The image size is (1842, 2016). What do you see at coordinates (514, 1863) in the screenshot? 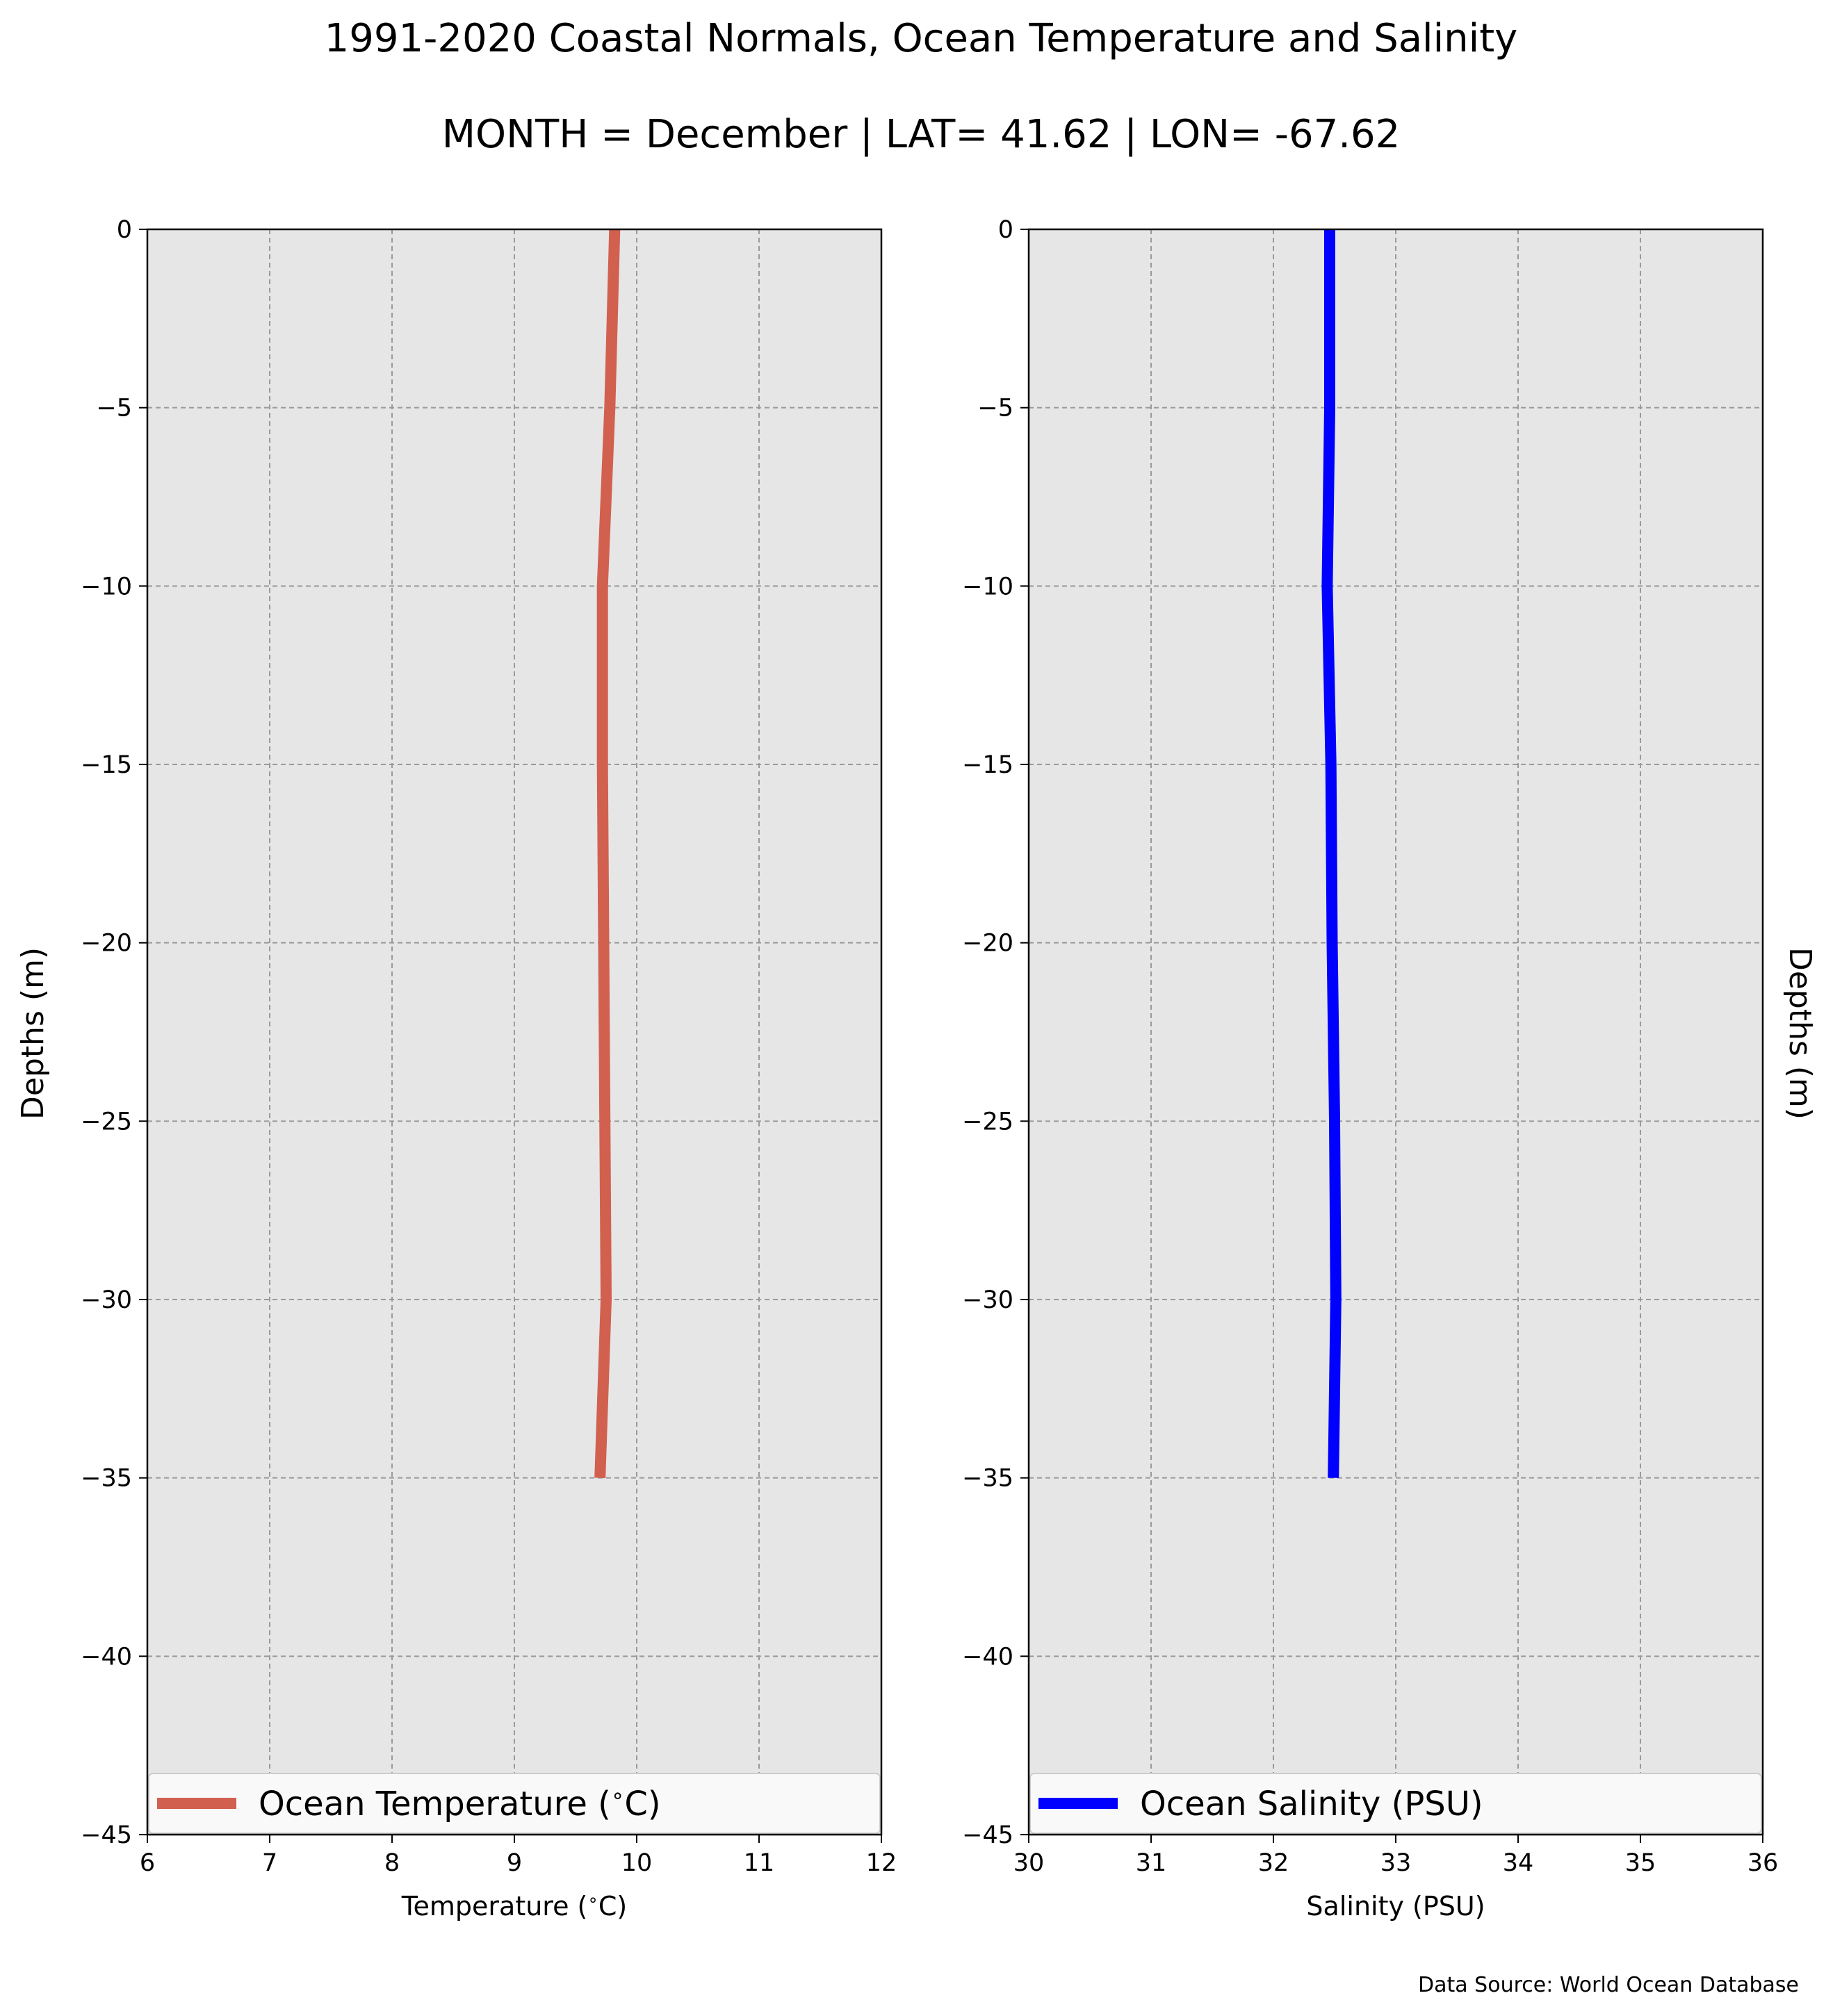
I see `temperature-x-tick-label: 9` at bounding box center [514, 1863].